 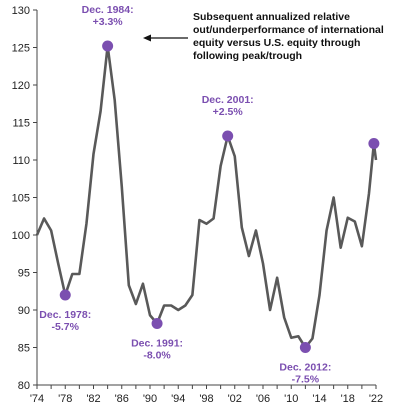 I want to click on x-tick-label: '22, so click(x=376, y=399).